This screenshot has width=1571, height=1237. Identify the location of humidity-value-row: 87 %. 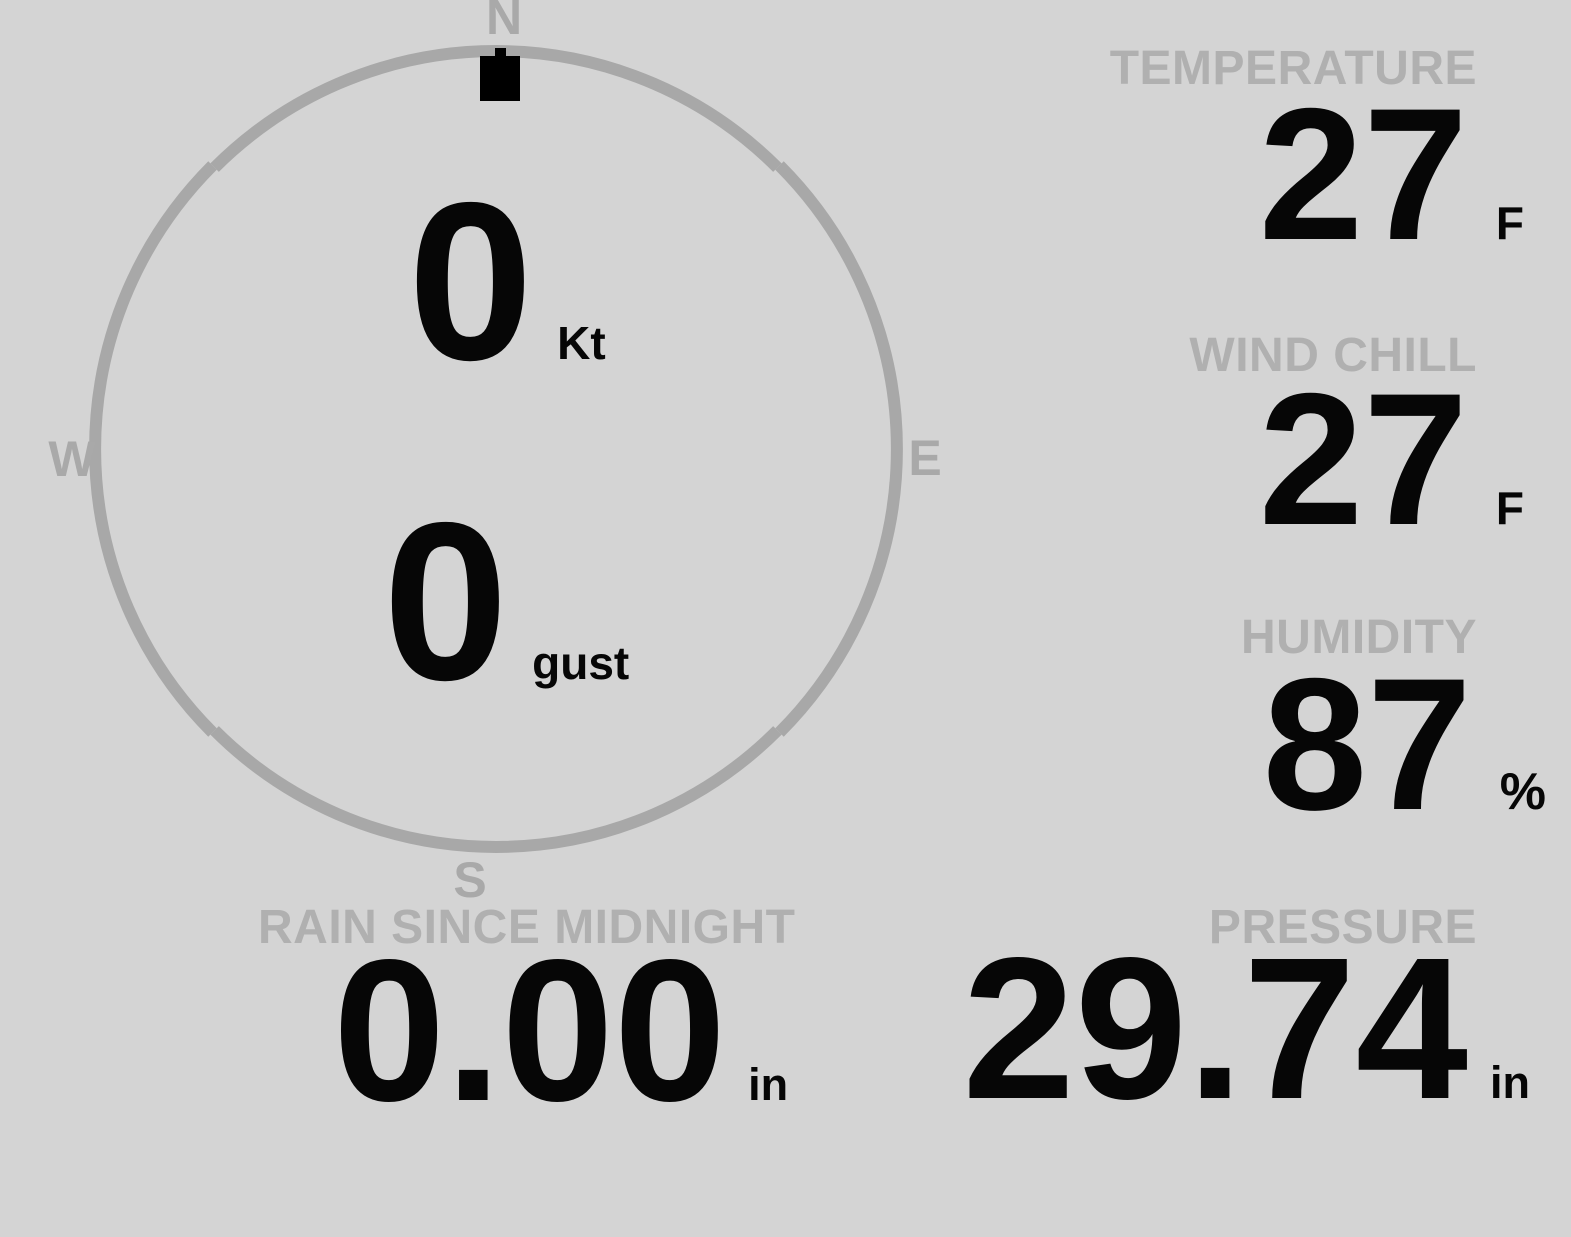
(1404, 744).